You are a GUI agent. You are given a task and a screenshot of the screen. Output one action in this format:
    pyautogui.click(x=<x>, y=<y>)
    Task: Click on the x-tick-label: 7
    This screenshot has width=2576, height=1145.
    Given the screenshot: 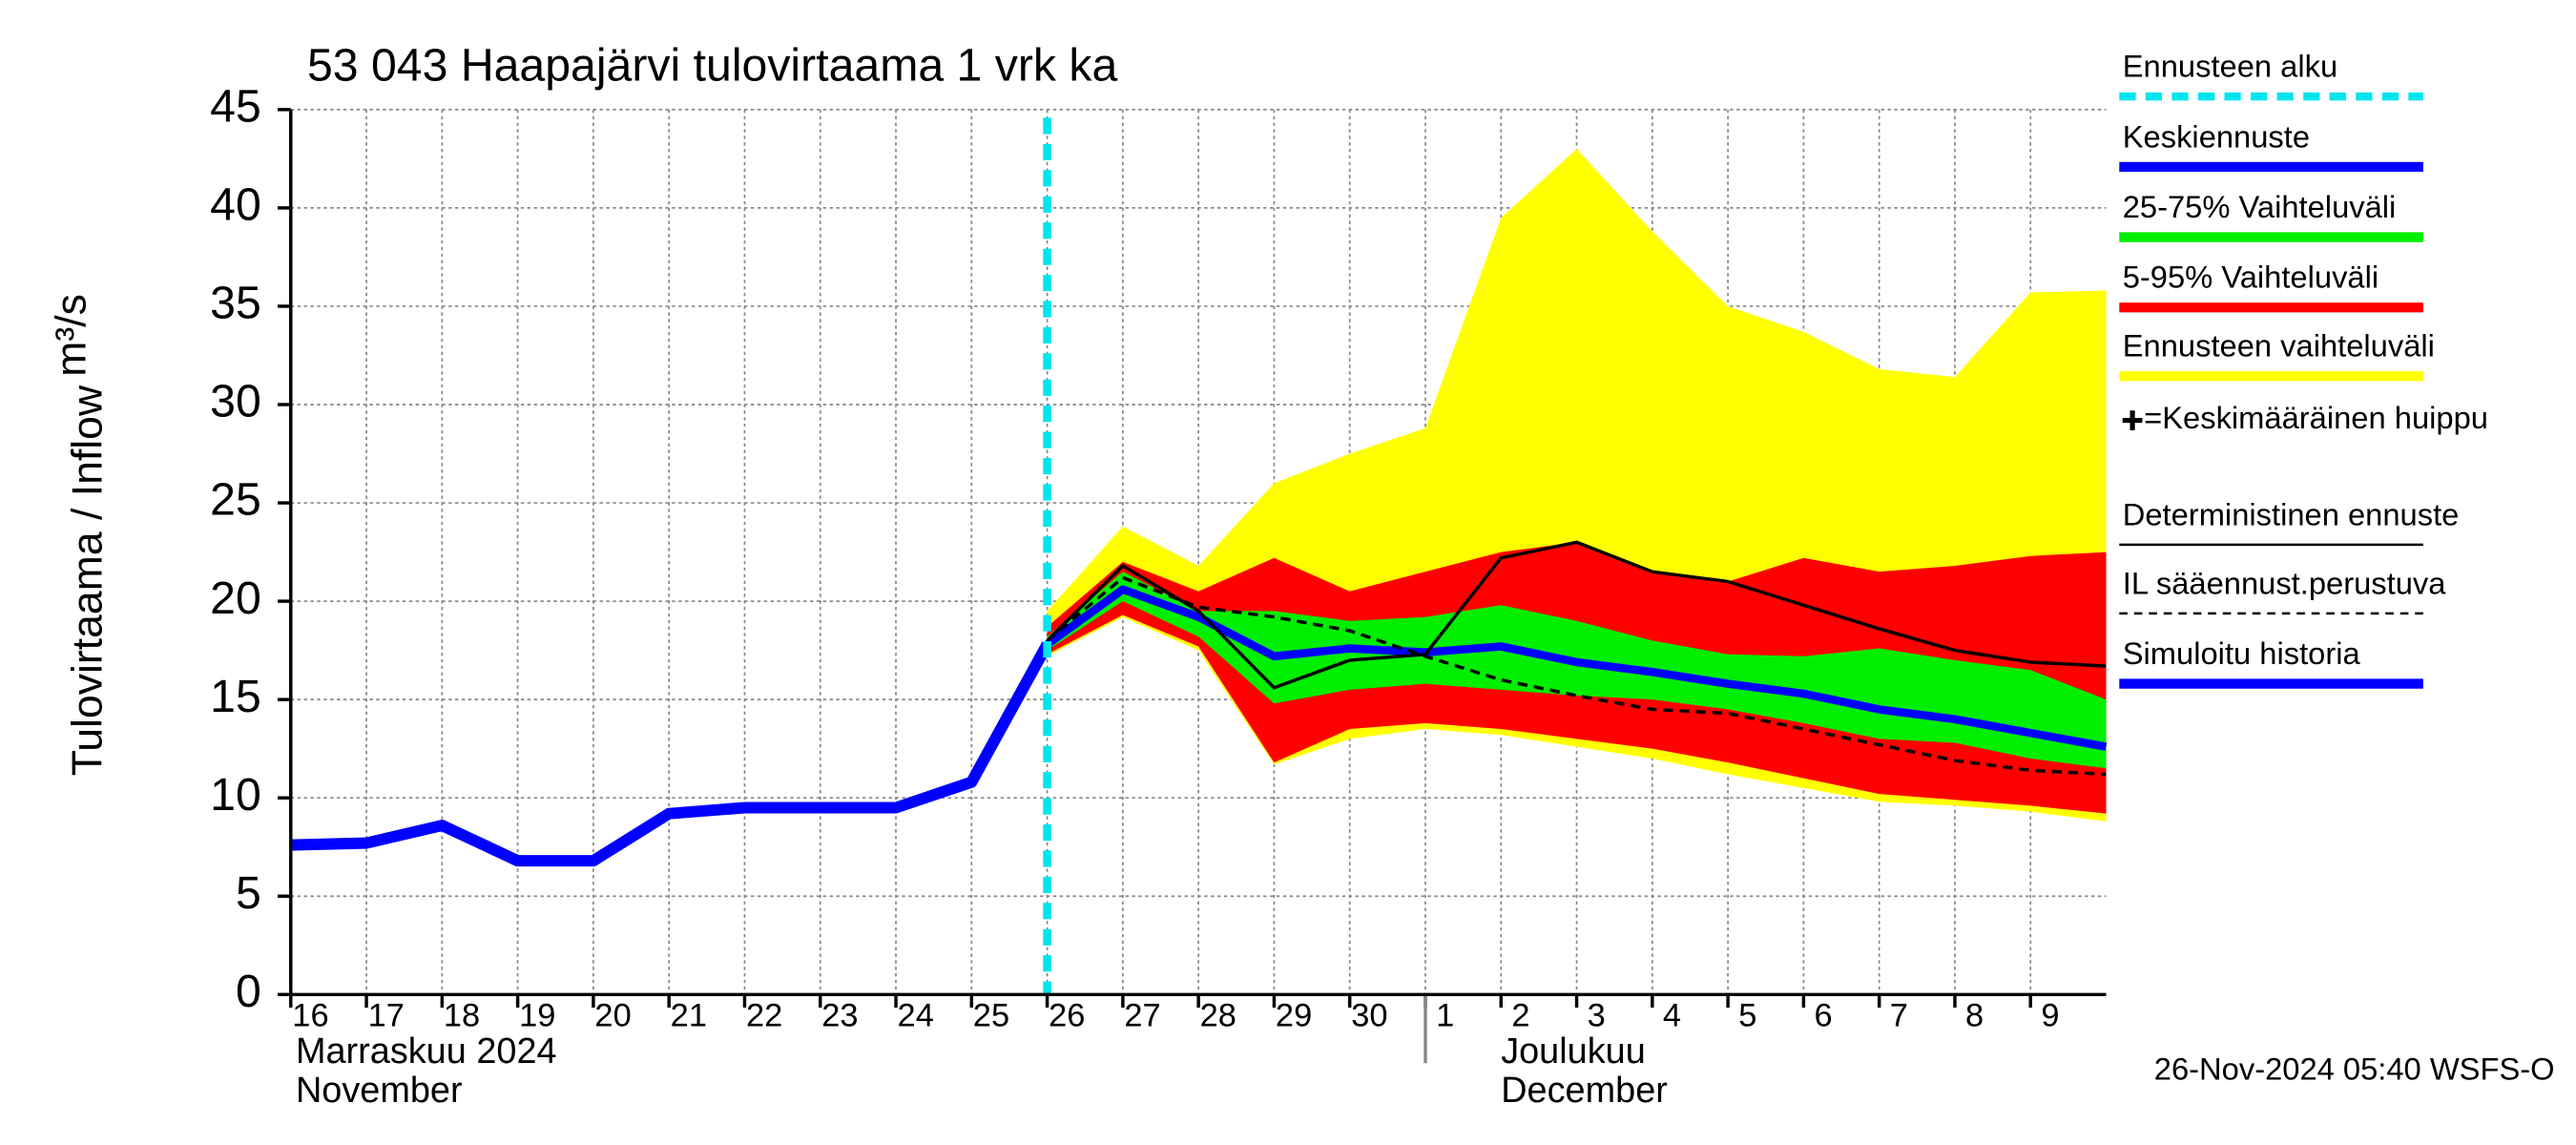 What is the action you would take?
    pyautogui.click(x=1899, y=1015)
    